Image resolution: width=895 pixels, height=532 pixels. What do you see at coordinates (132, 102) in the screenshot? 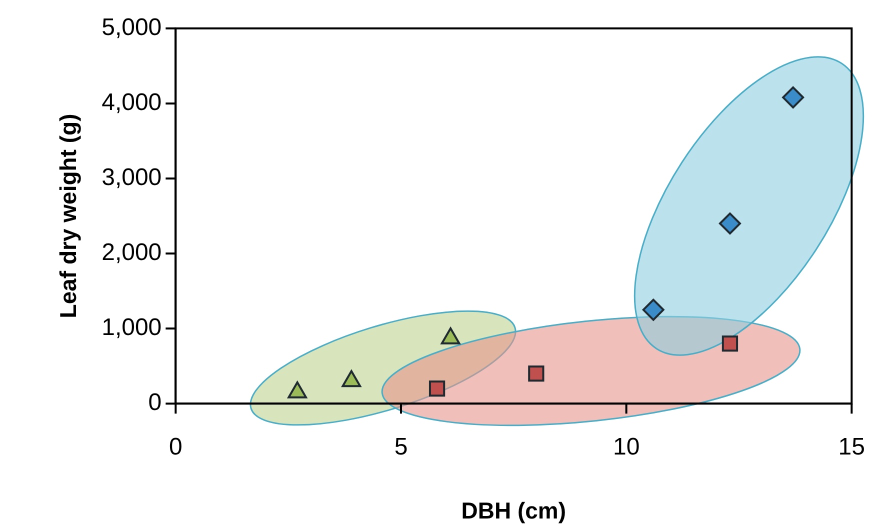
I see `y-tick-label: 4,000` at bounding box center [132, 102].